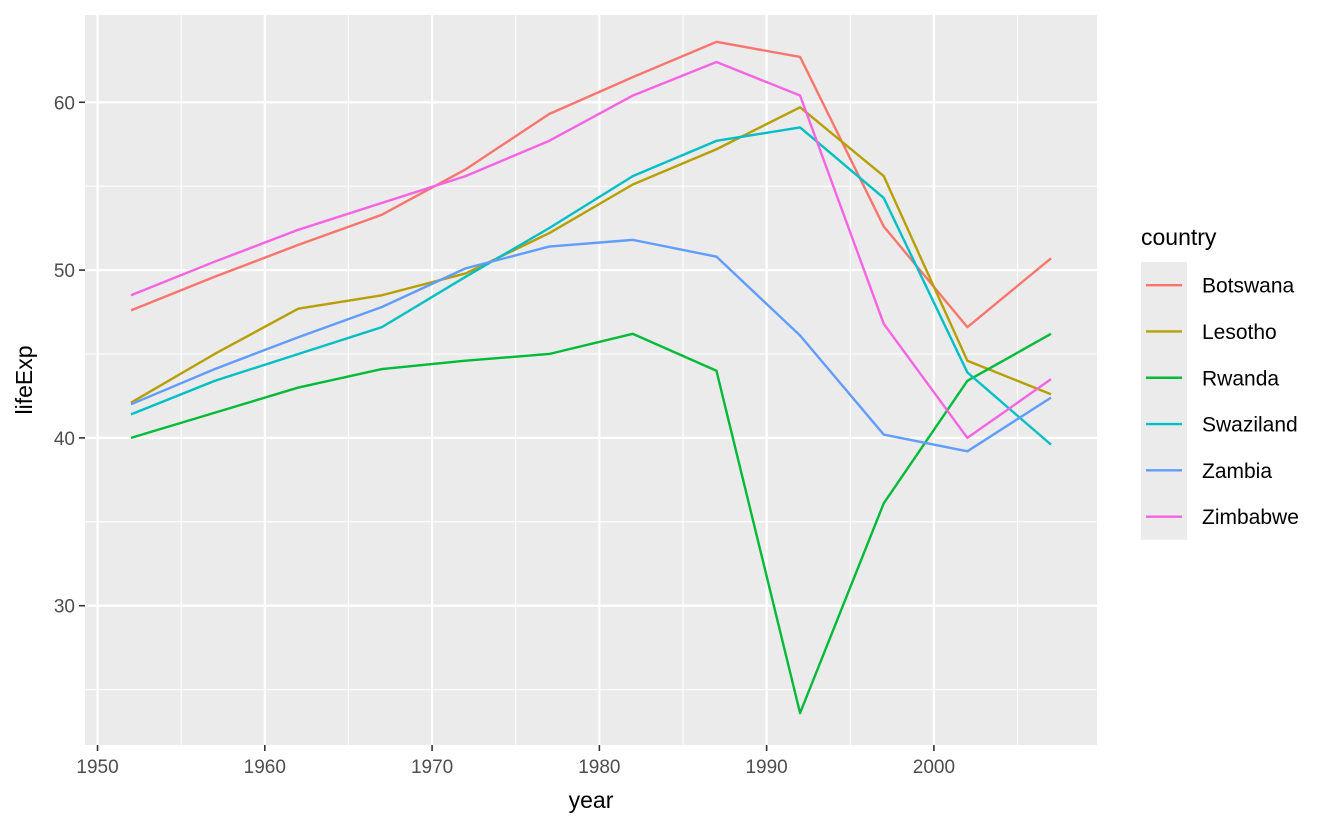 This screenshot has height=830, width=1344. Describe the element at coordinates (24, 379) in the screenshot. I see `y-axis-title: lifeExp` at that location.